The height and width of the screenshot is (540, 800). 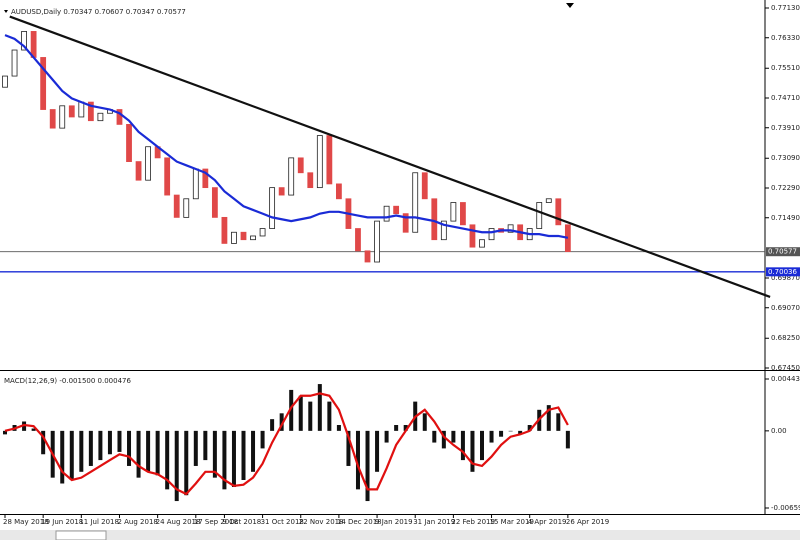 I want to click on x-tick-label: 15 Mar 2019, so click(x=512, y=522).